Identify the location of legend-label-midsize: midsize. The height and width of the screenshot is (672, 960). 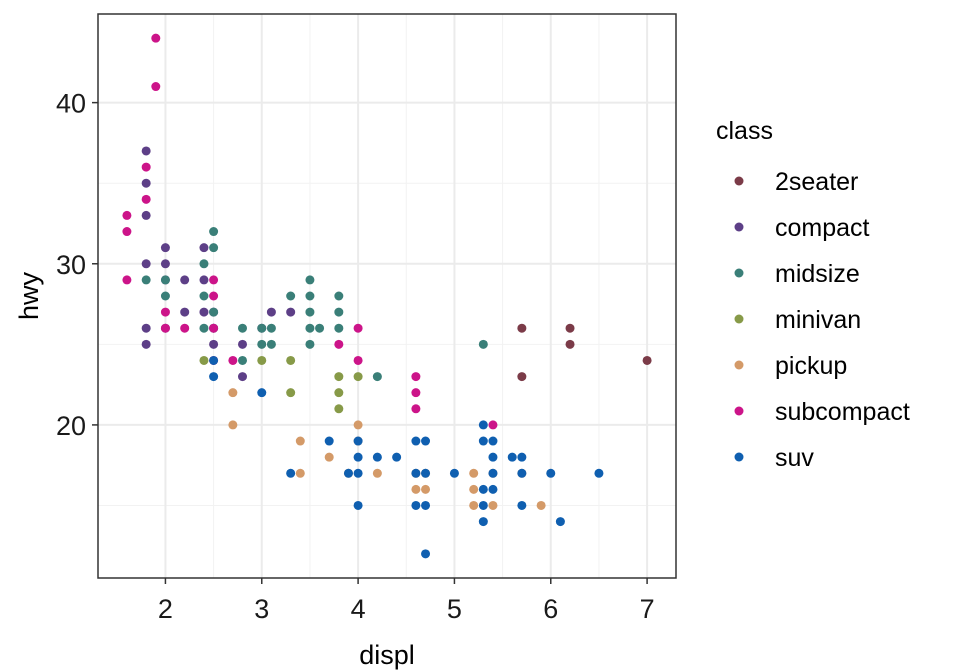
(817, 274).